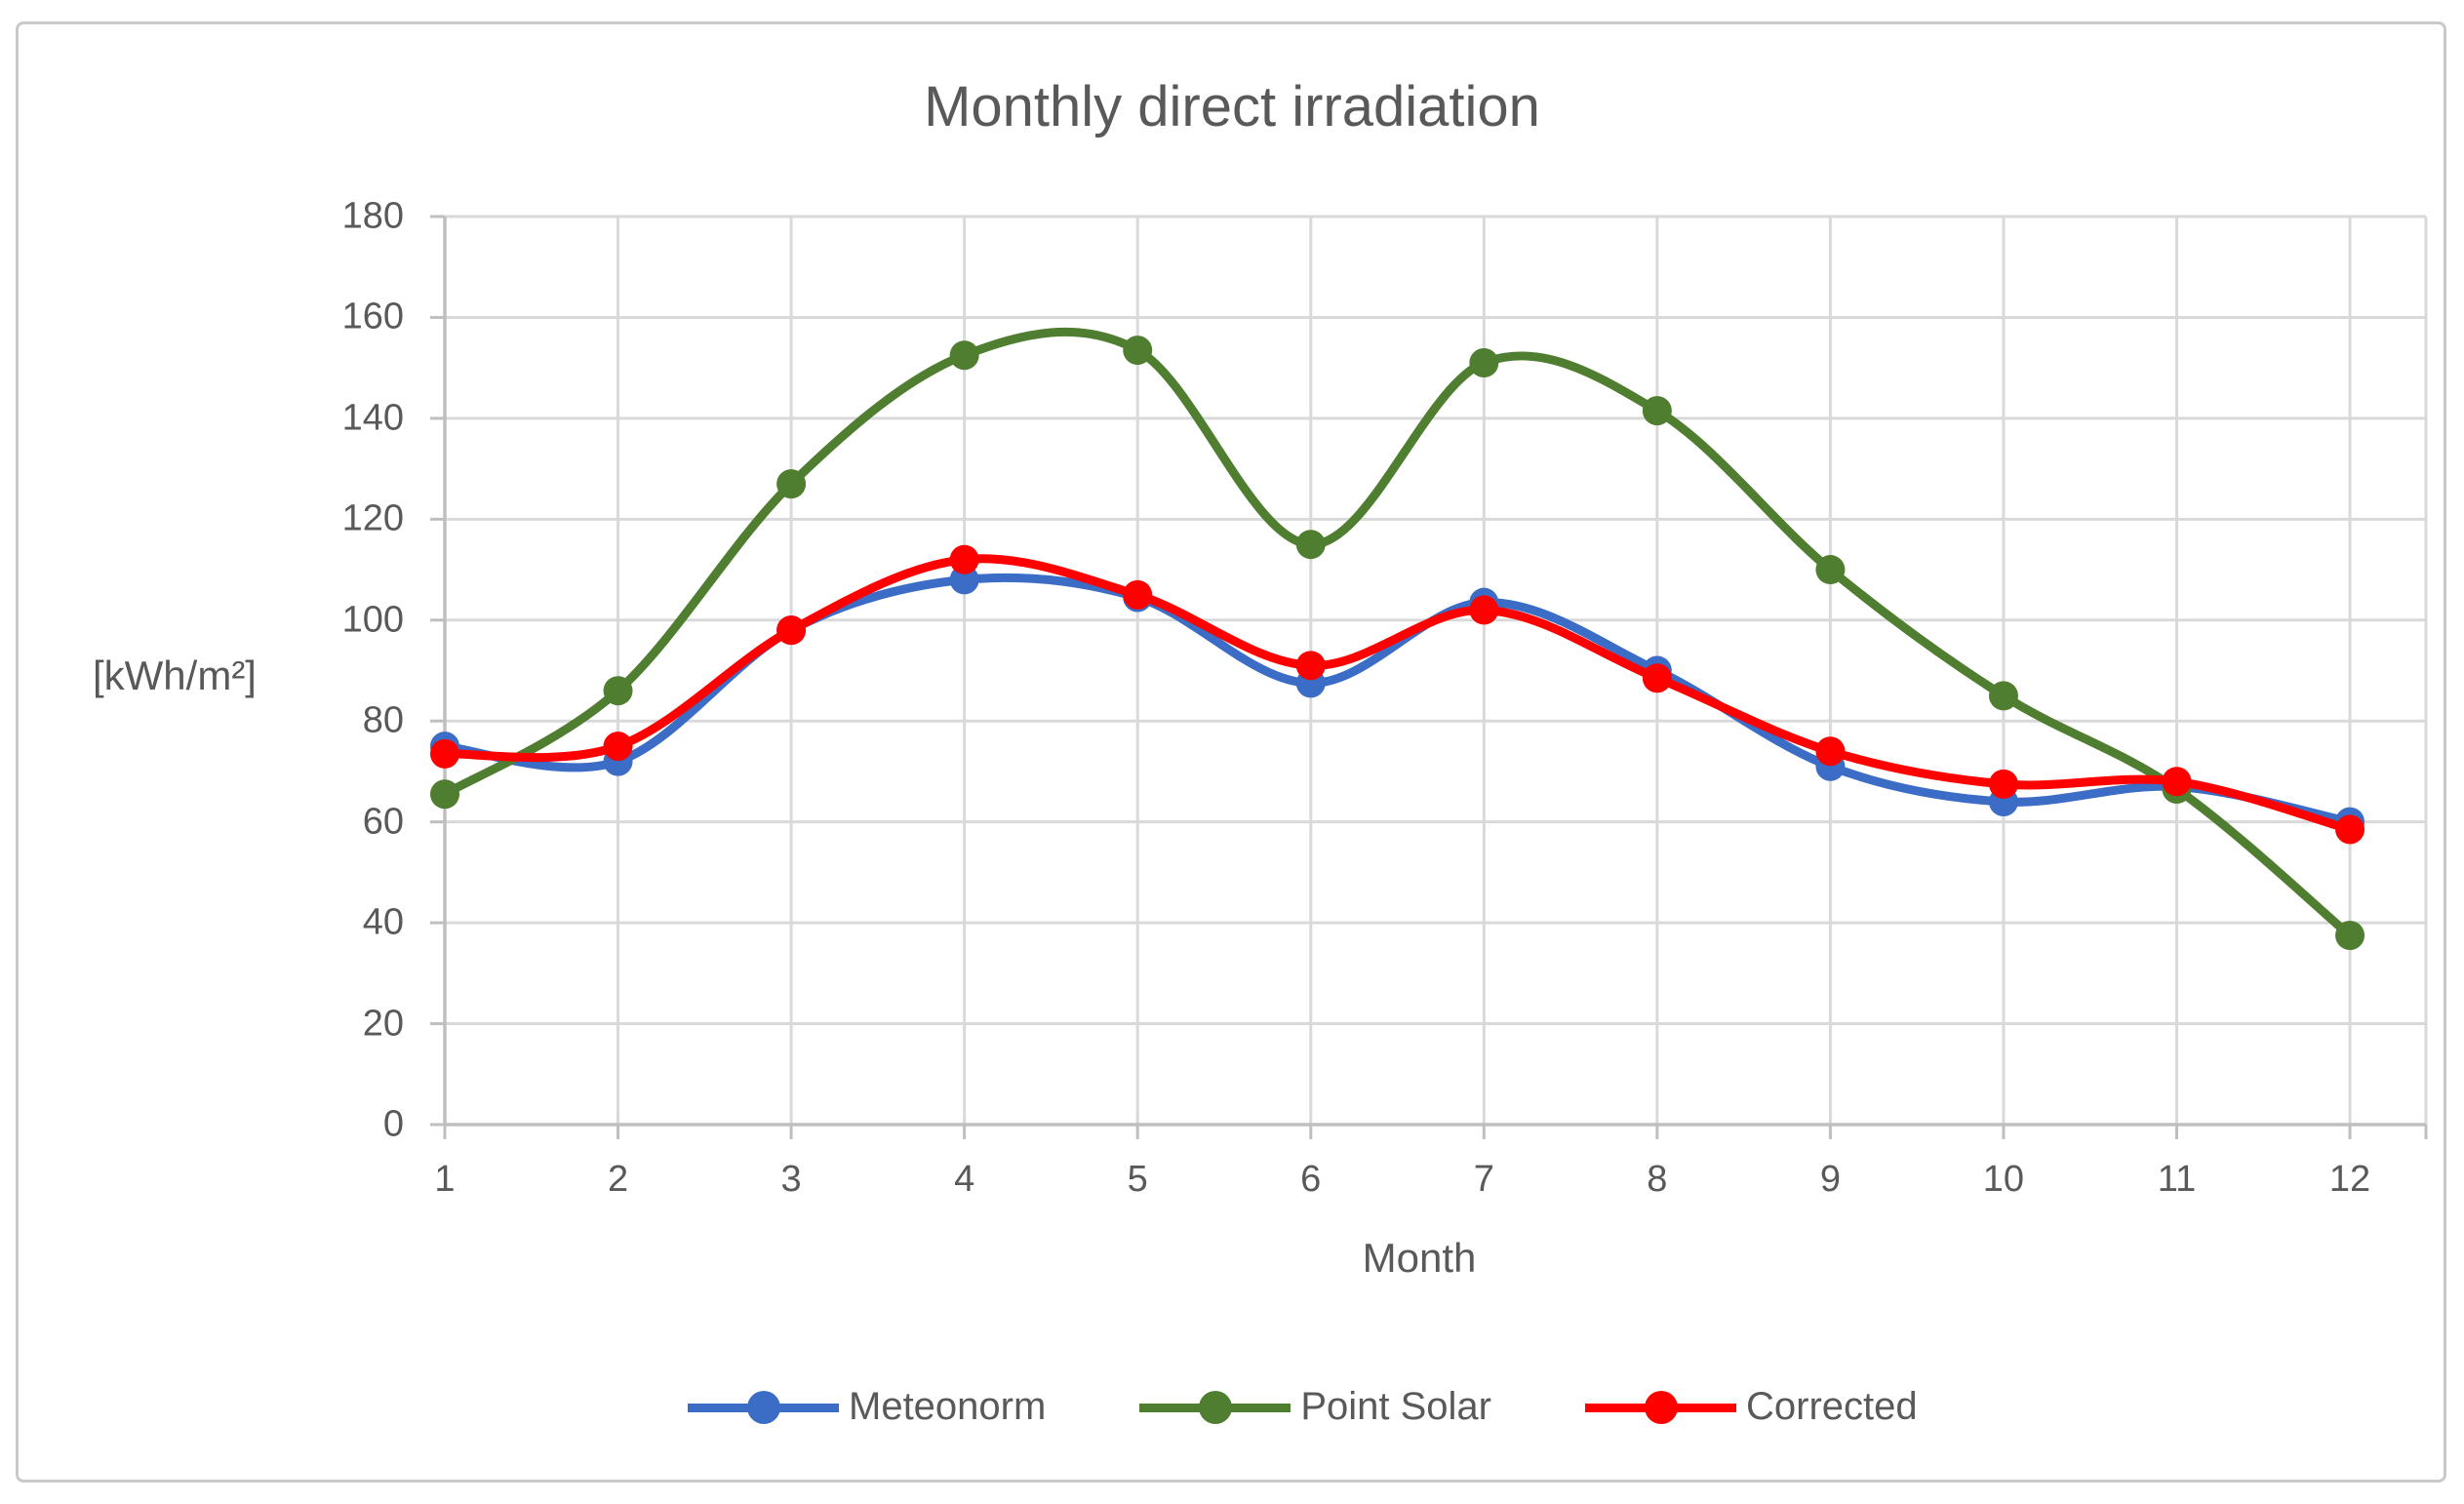  I want to click on x-axis-title: Month, so click(1419, 1258).